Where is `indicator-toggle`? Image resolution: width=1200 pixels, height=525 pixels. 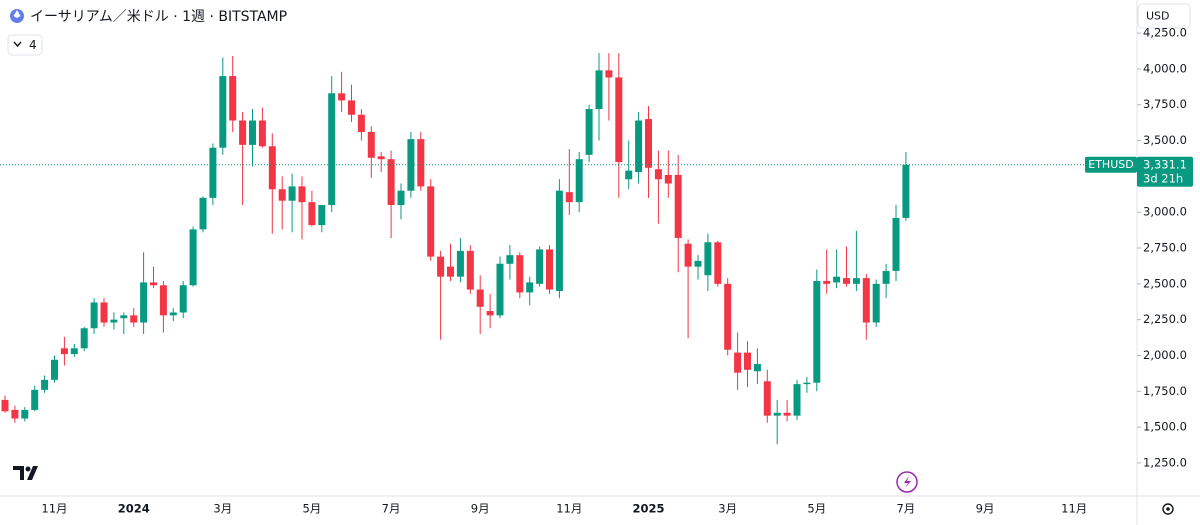
indicator-toggle is located at coordinates (25, 45).